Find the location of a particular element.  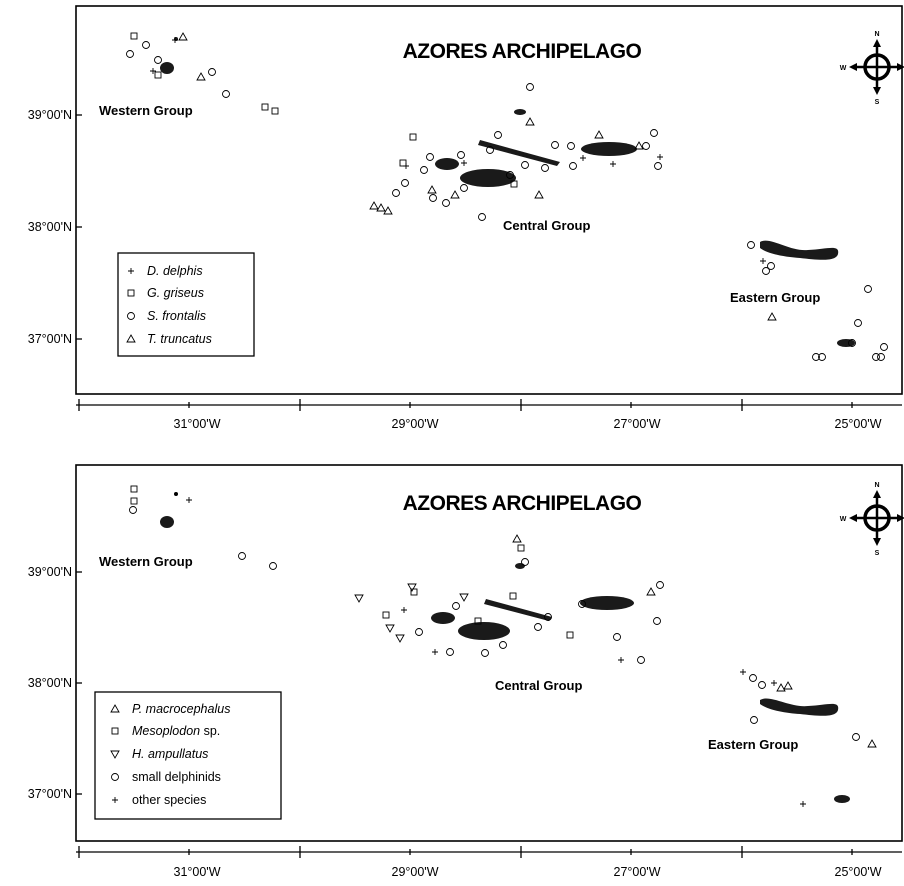

legend-label-d-delphis: D. delphis is located at coordinates (175, 271).